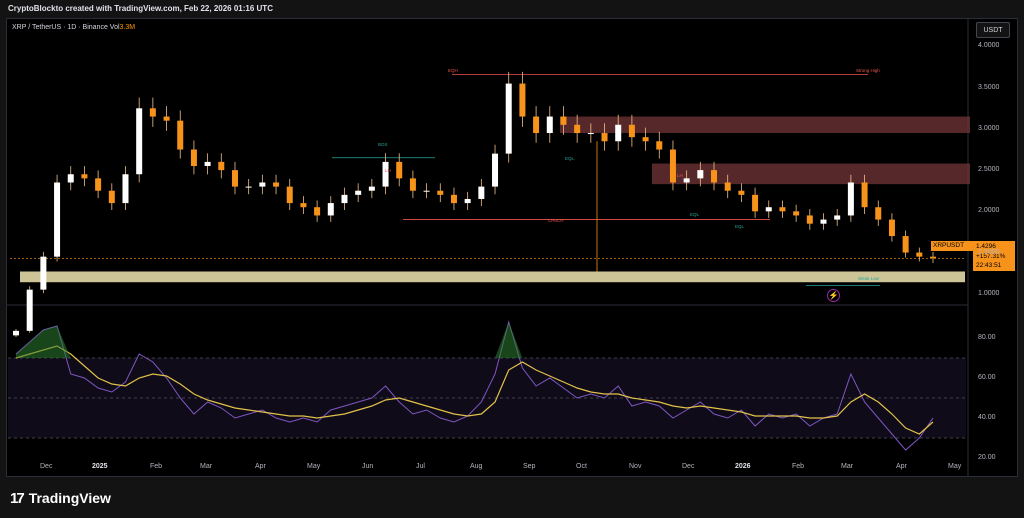  I want to click on rsi-band, so click(487, 398).